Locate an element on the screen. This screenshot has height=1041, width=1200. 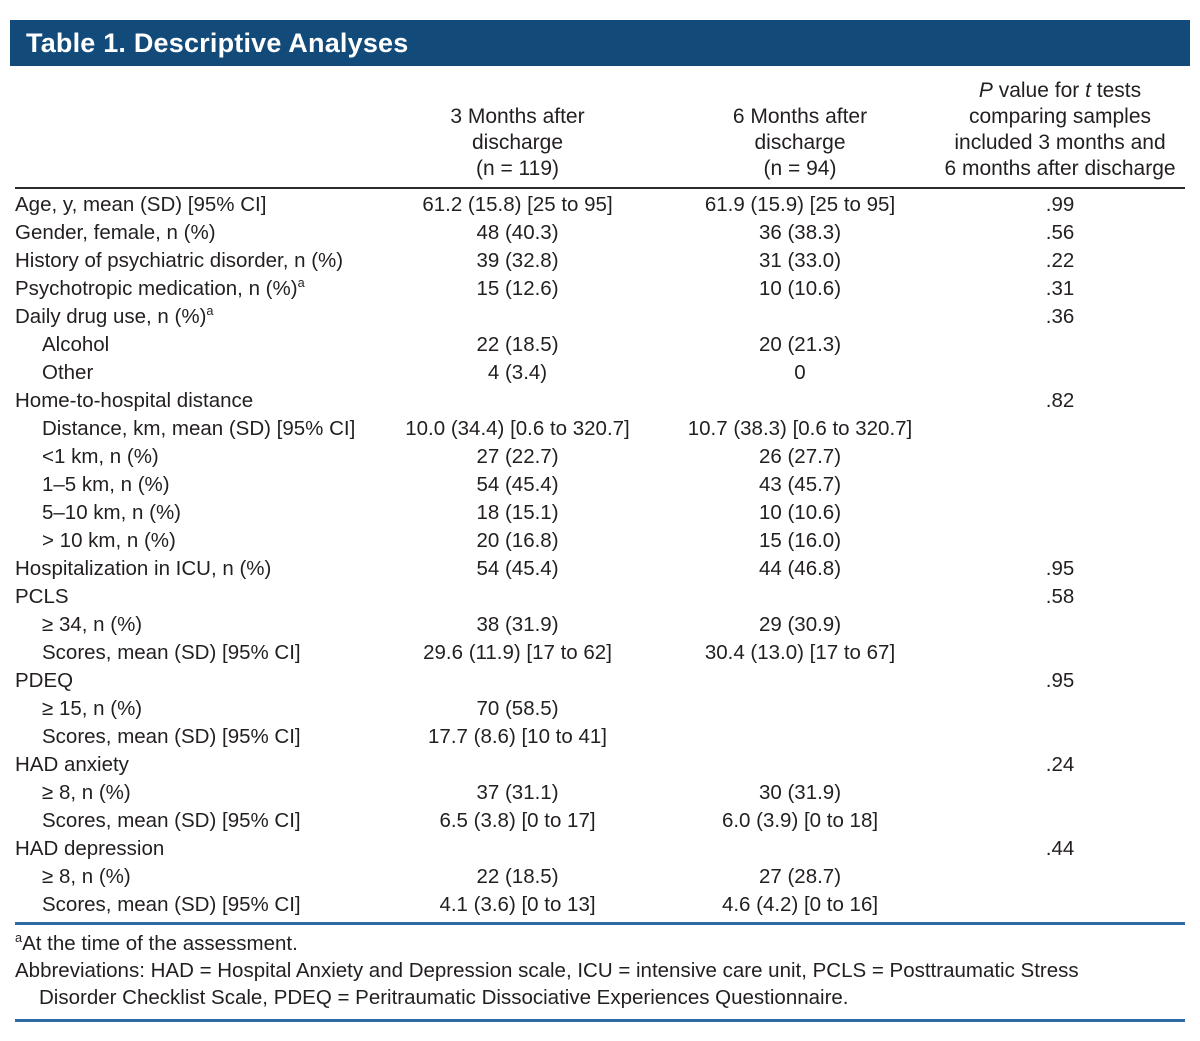
row-label: 5–10 km, n (%) is located at coordinates (111, 512).